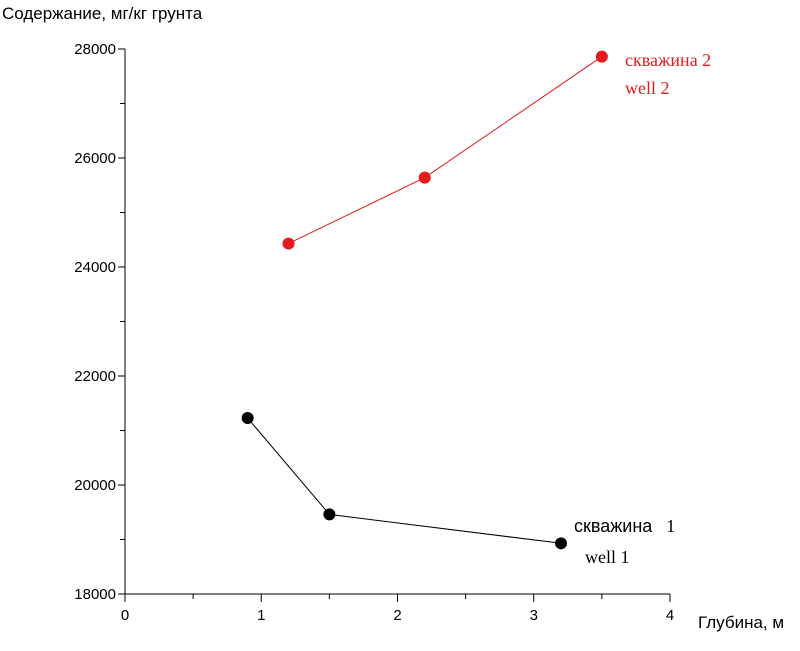 The image size is (800, 651). Describe the element at coordinates (95, 376) in the screenshot. I see `y-tick-label: 22000` at that location.